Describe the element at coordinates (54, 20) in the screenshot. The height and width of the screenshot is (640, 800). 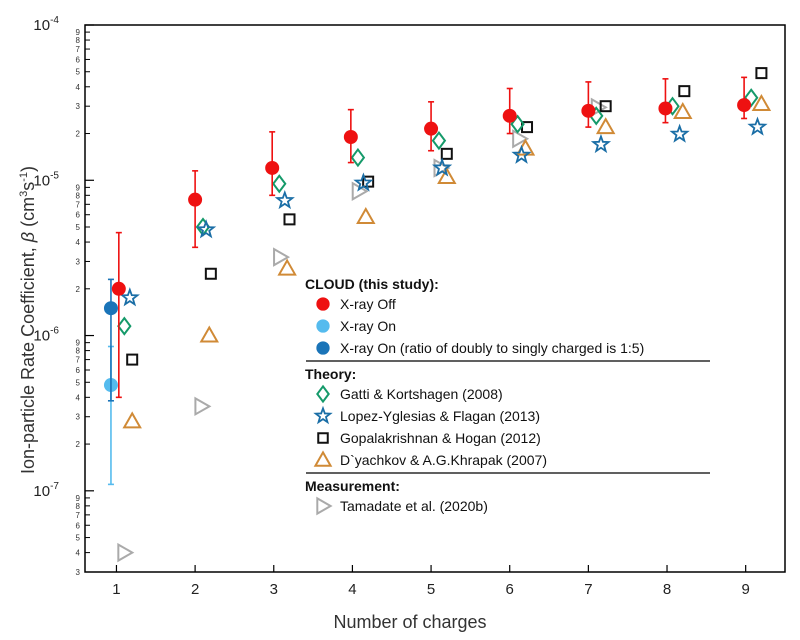
I see `y-tick-exp-3: -4` at that location.